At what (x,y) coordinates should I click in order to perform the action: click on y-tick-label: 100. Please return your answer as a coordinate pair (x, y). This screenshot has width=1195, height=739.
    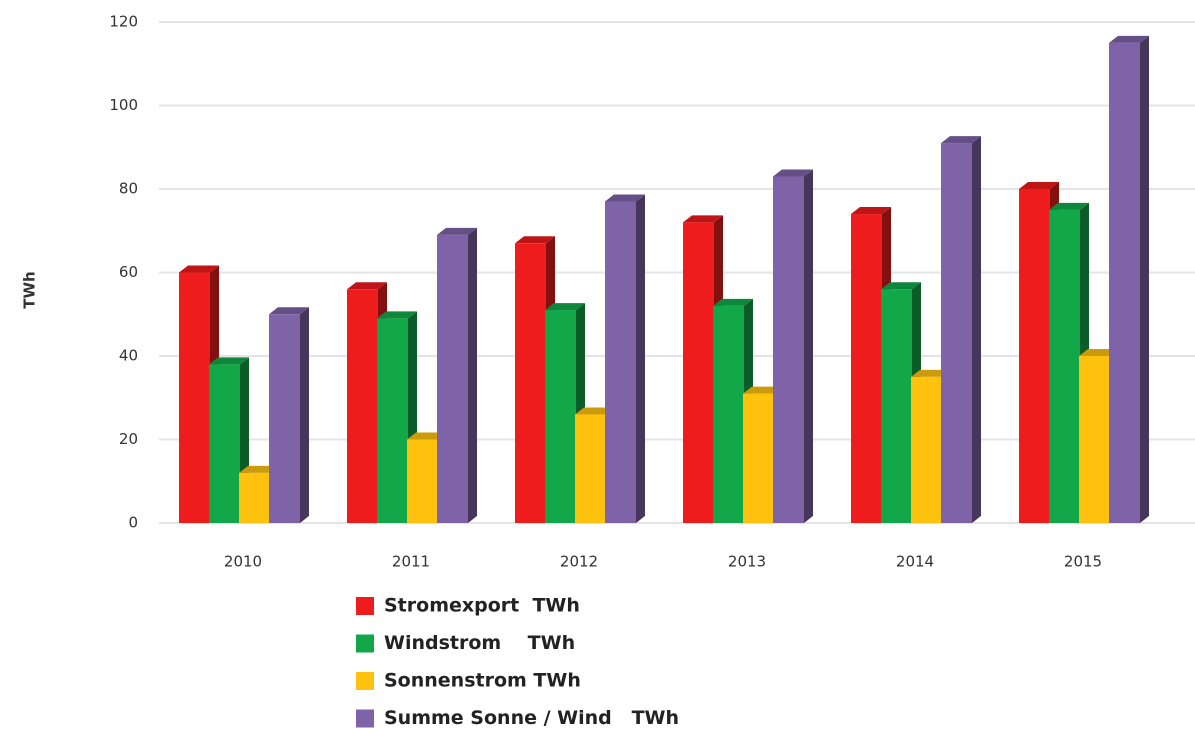
    Looking at the image, I should click on (123, 105).